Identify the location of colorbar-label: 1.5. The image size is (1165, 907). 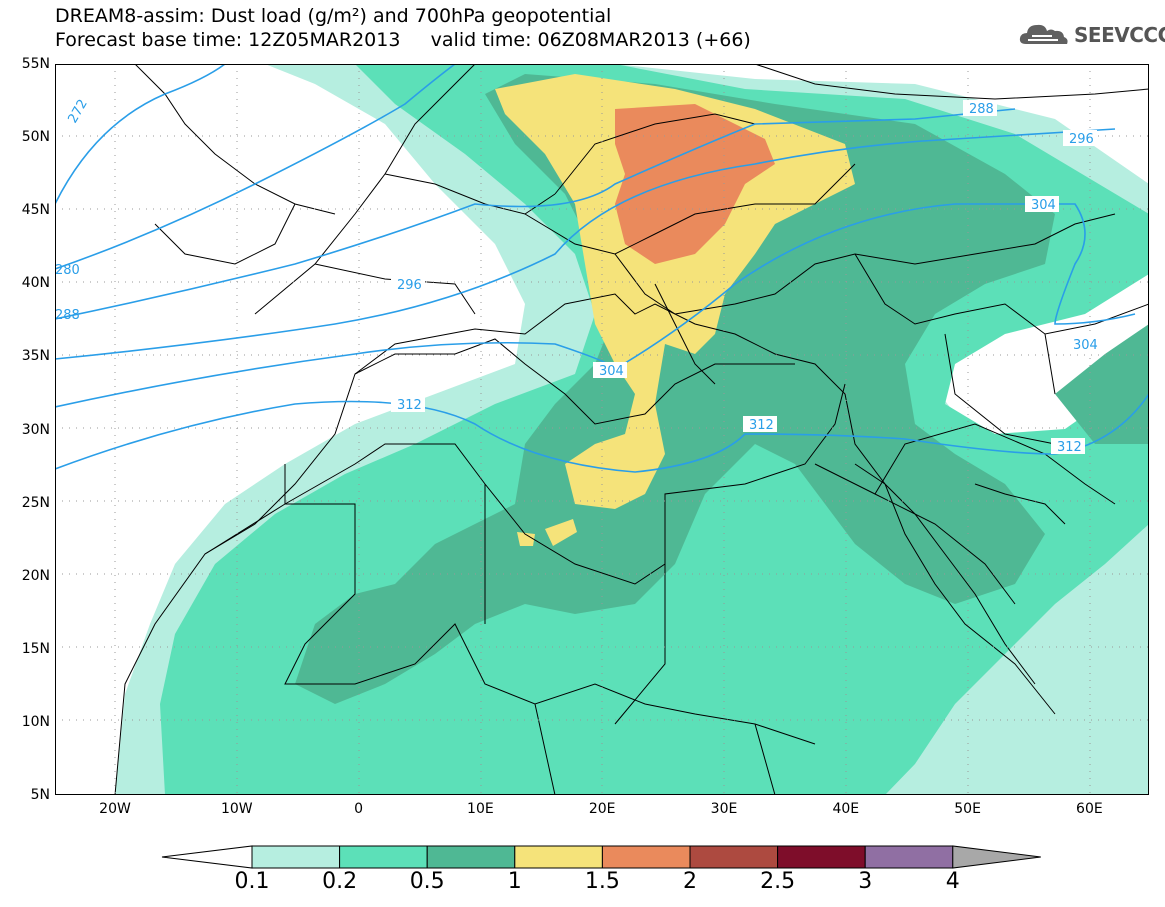
(602, 881).